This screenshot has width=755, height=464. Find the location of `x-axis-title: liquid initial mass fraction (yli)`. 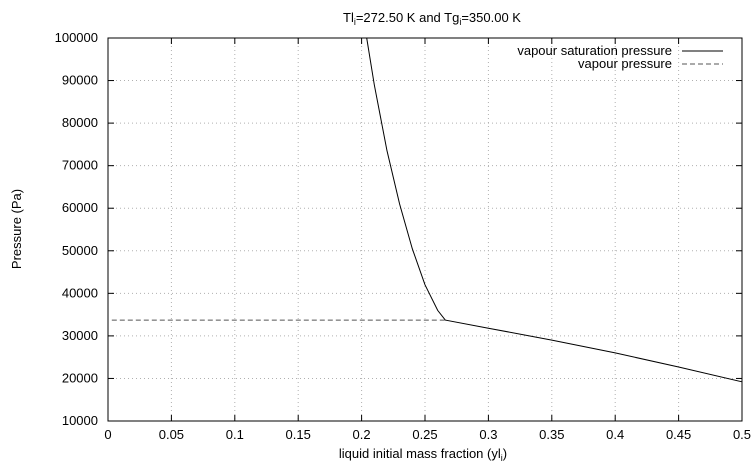

x-axis-title: liquid initial mass fraction (yli) is located at coordinates (423, 454).